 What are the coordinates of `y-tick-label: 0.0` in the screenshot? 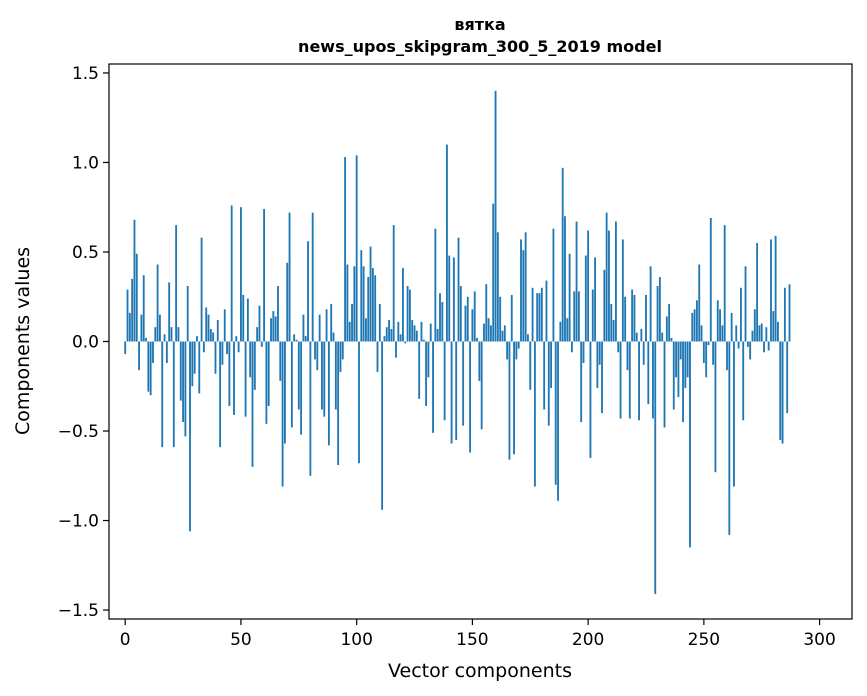 It's located at (85, 343).